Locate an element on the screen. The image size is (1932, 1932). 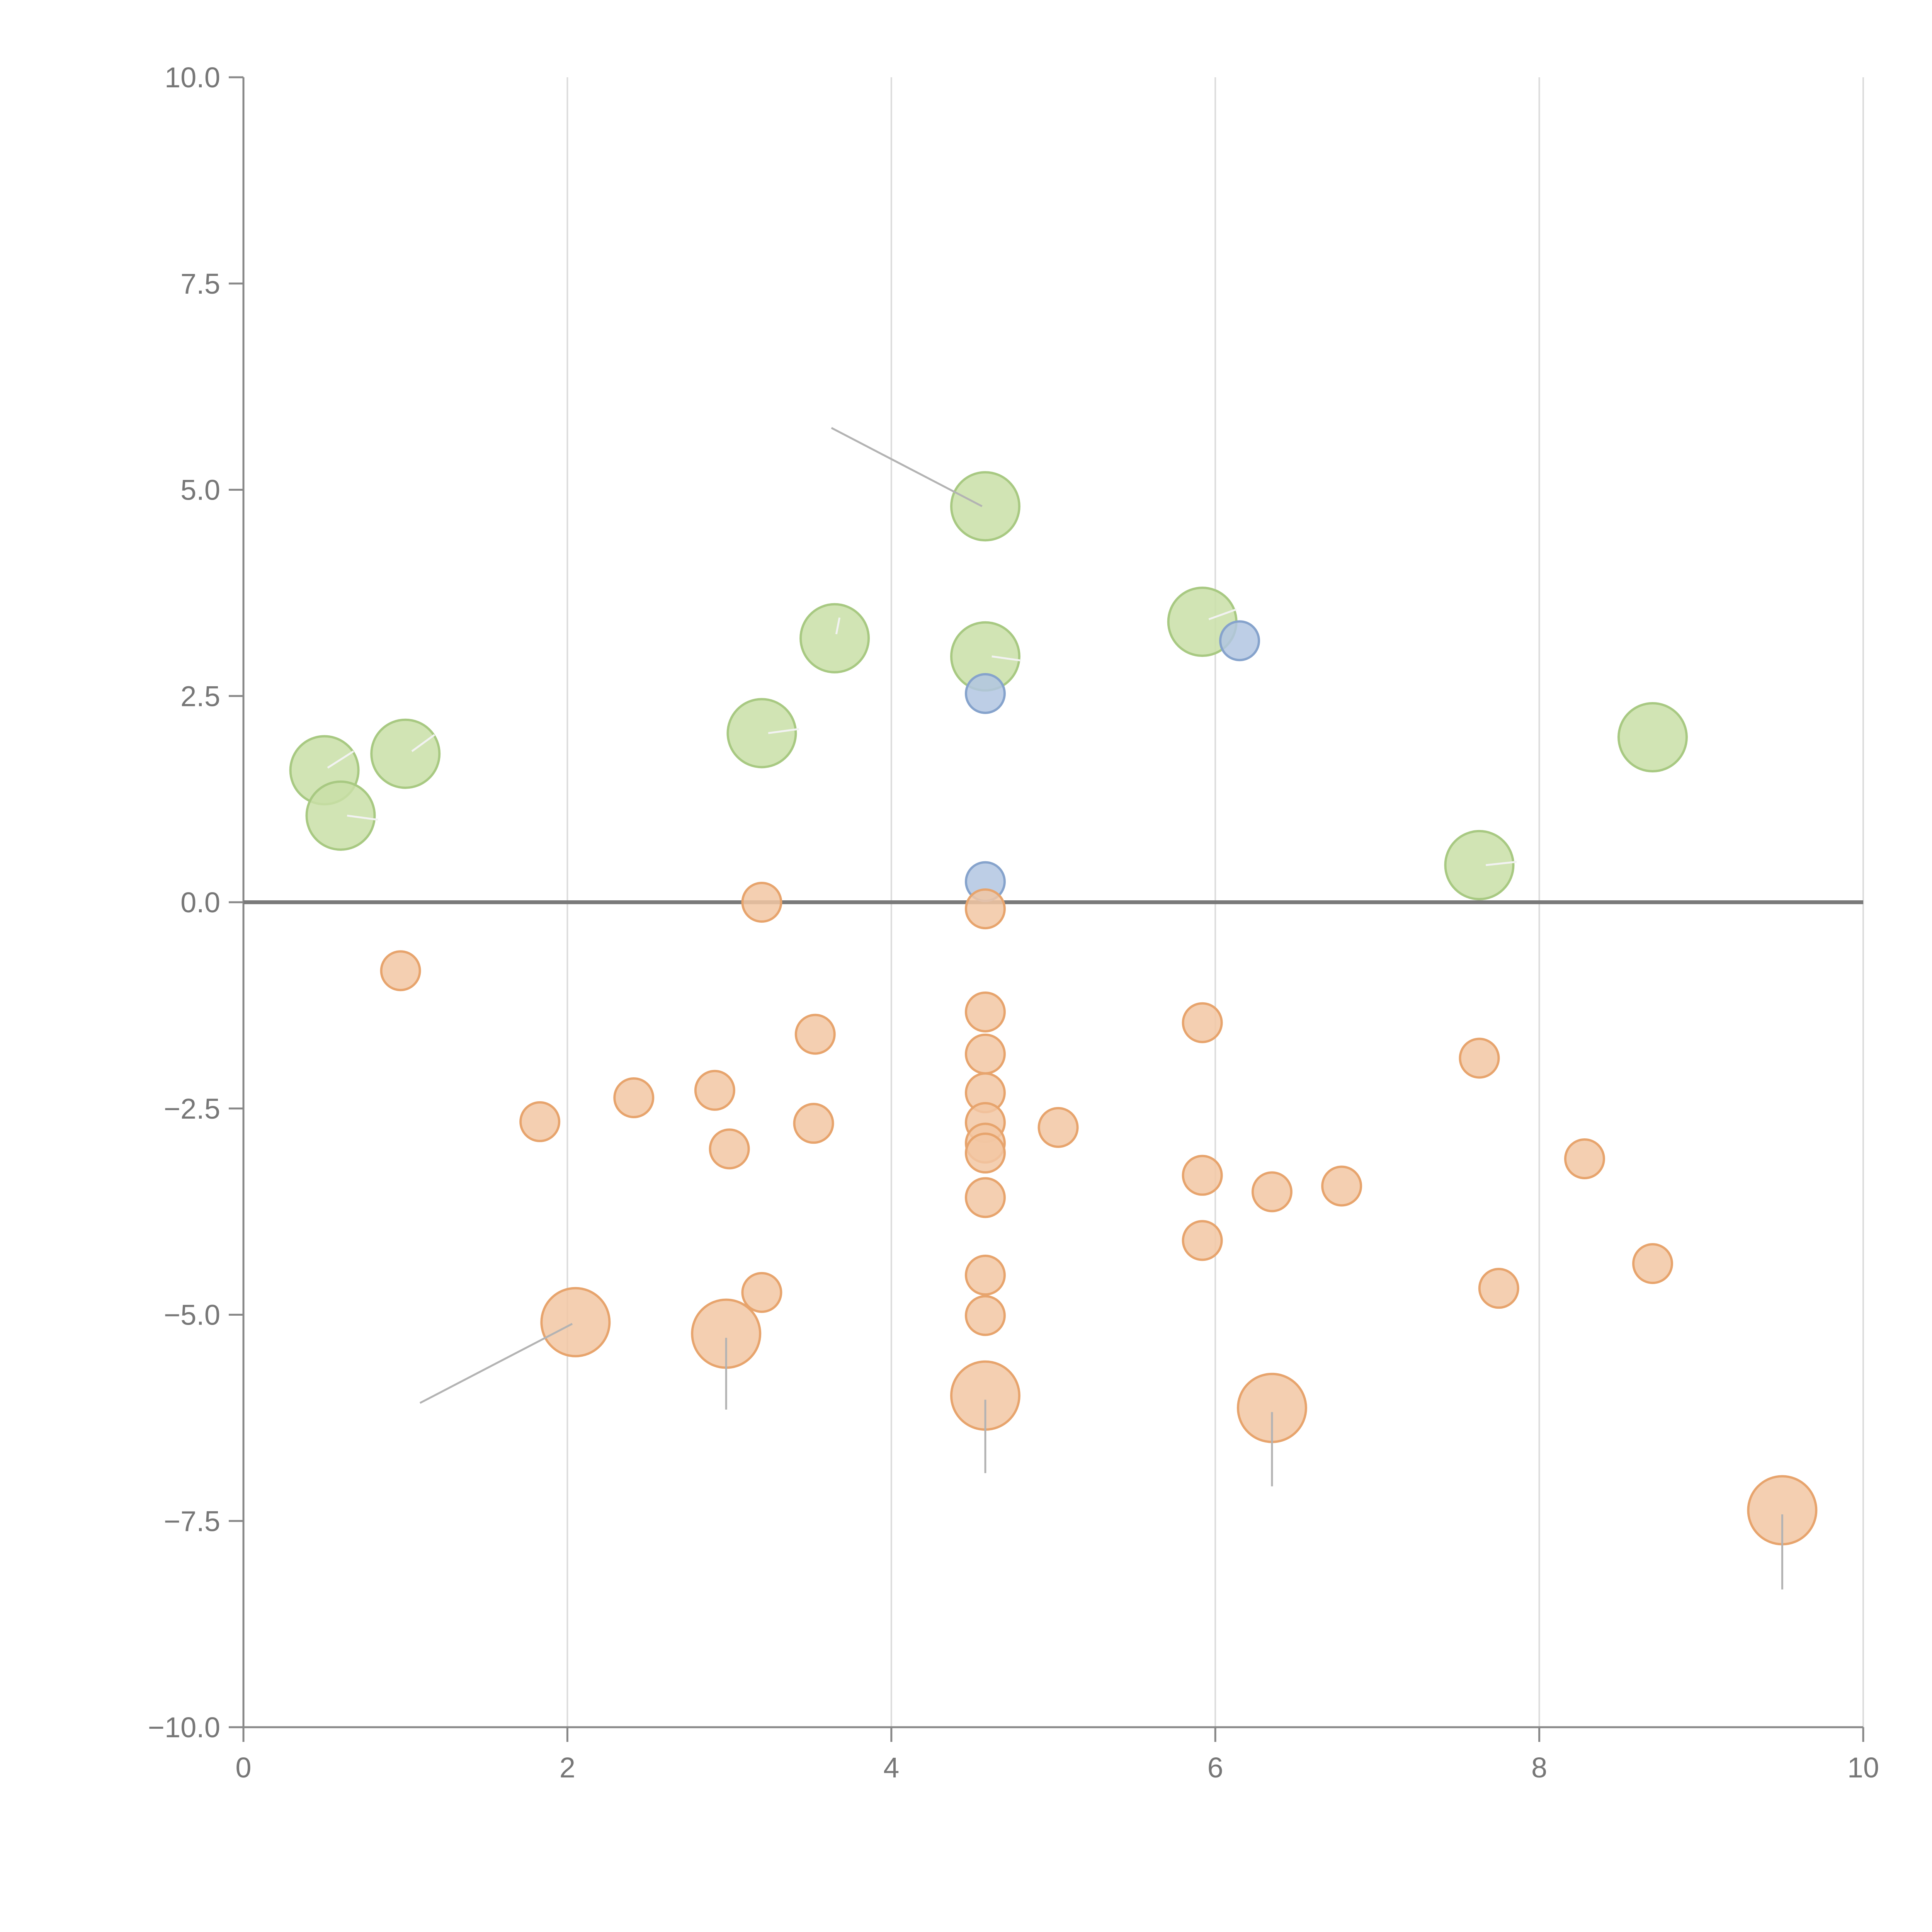
x-tick-label: 6 is located at coordinates (1215, 1768).